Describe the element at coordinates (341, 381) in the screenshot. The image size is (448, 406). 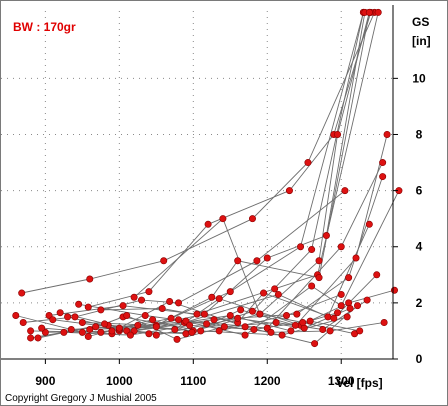
I see `x-tick-label: 1300` at that location.